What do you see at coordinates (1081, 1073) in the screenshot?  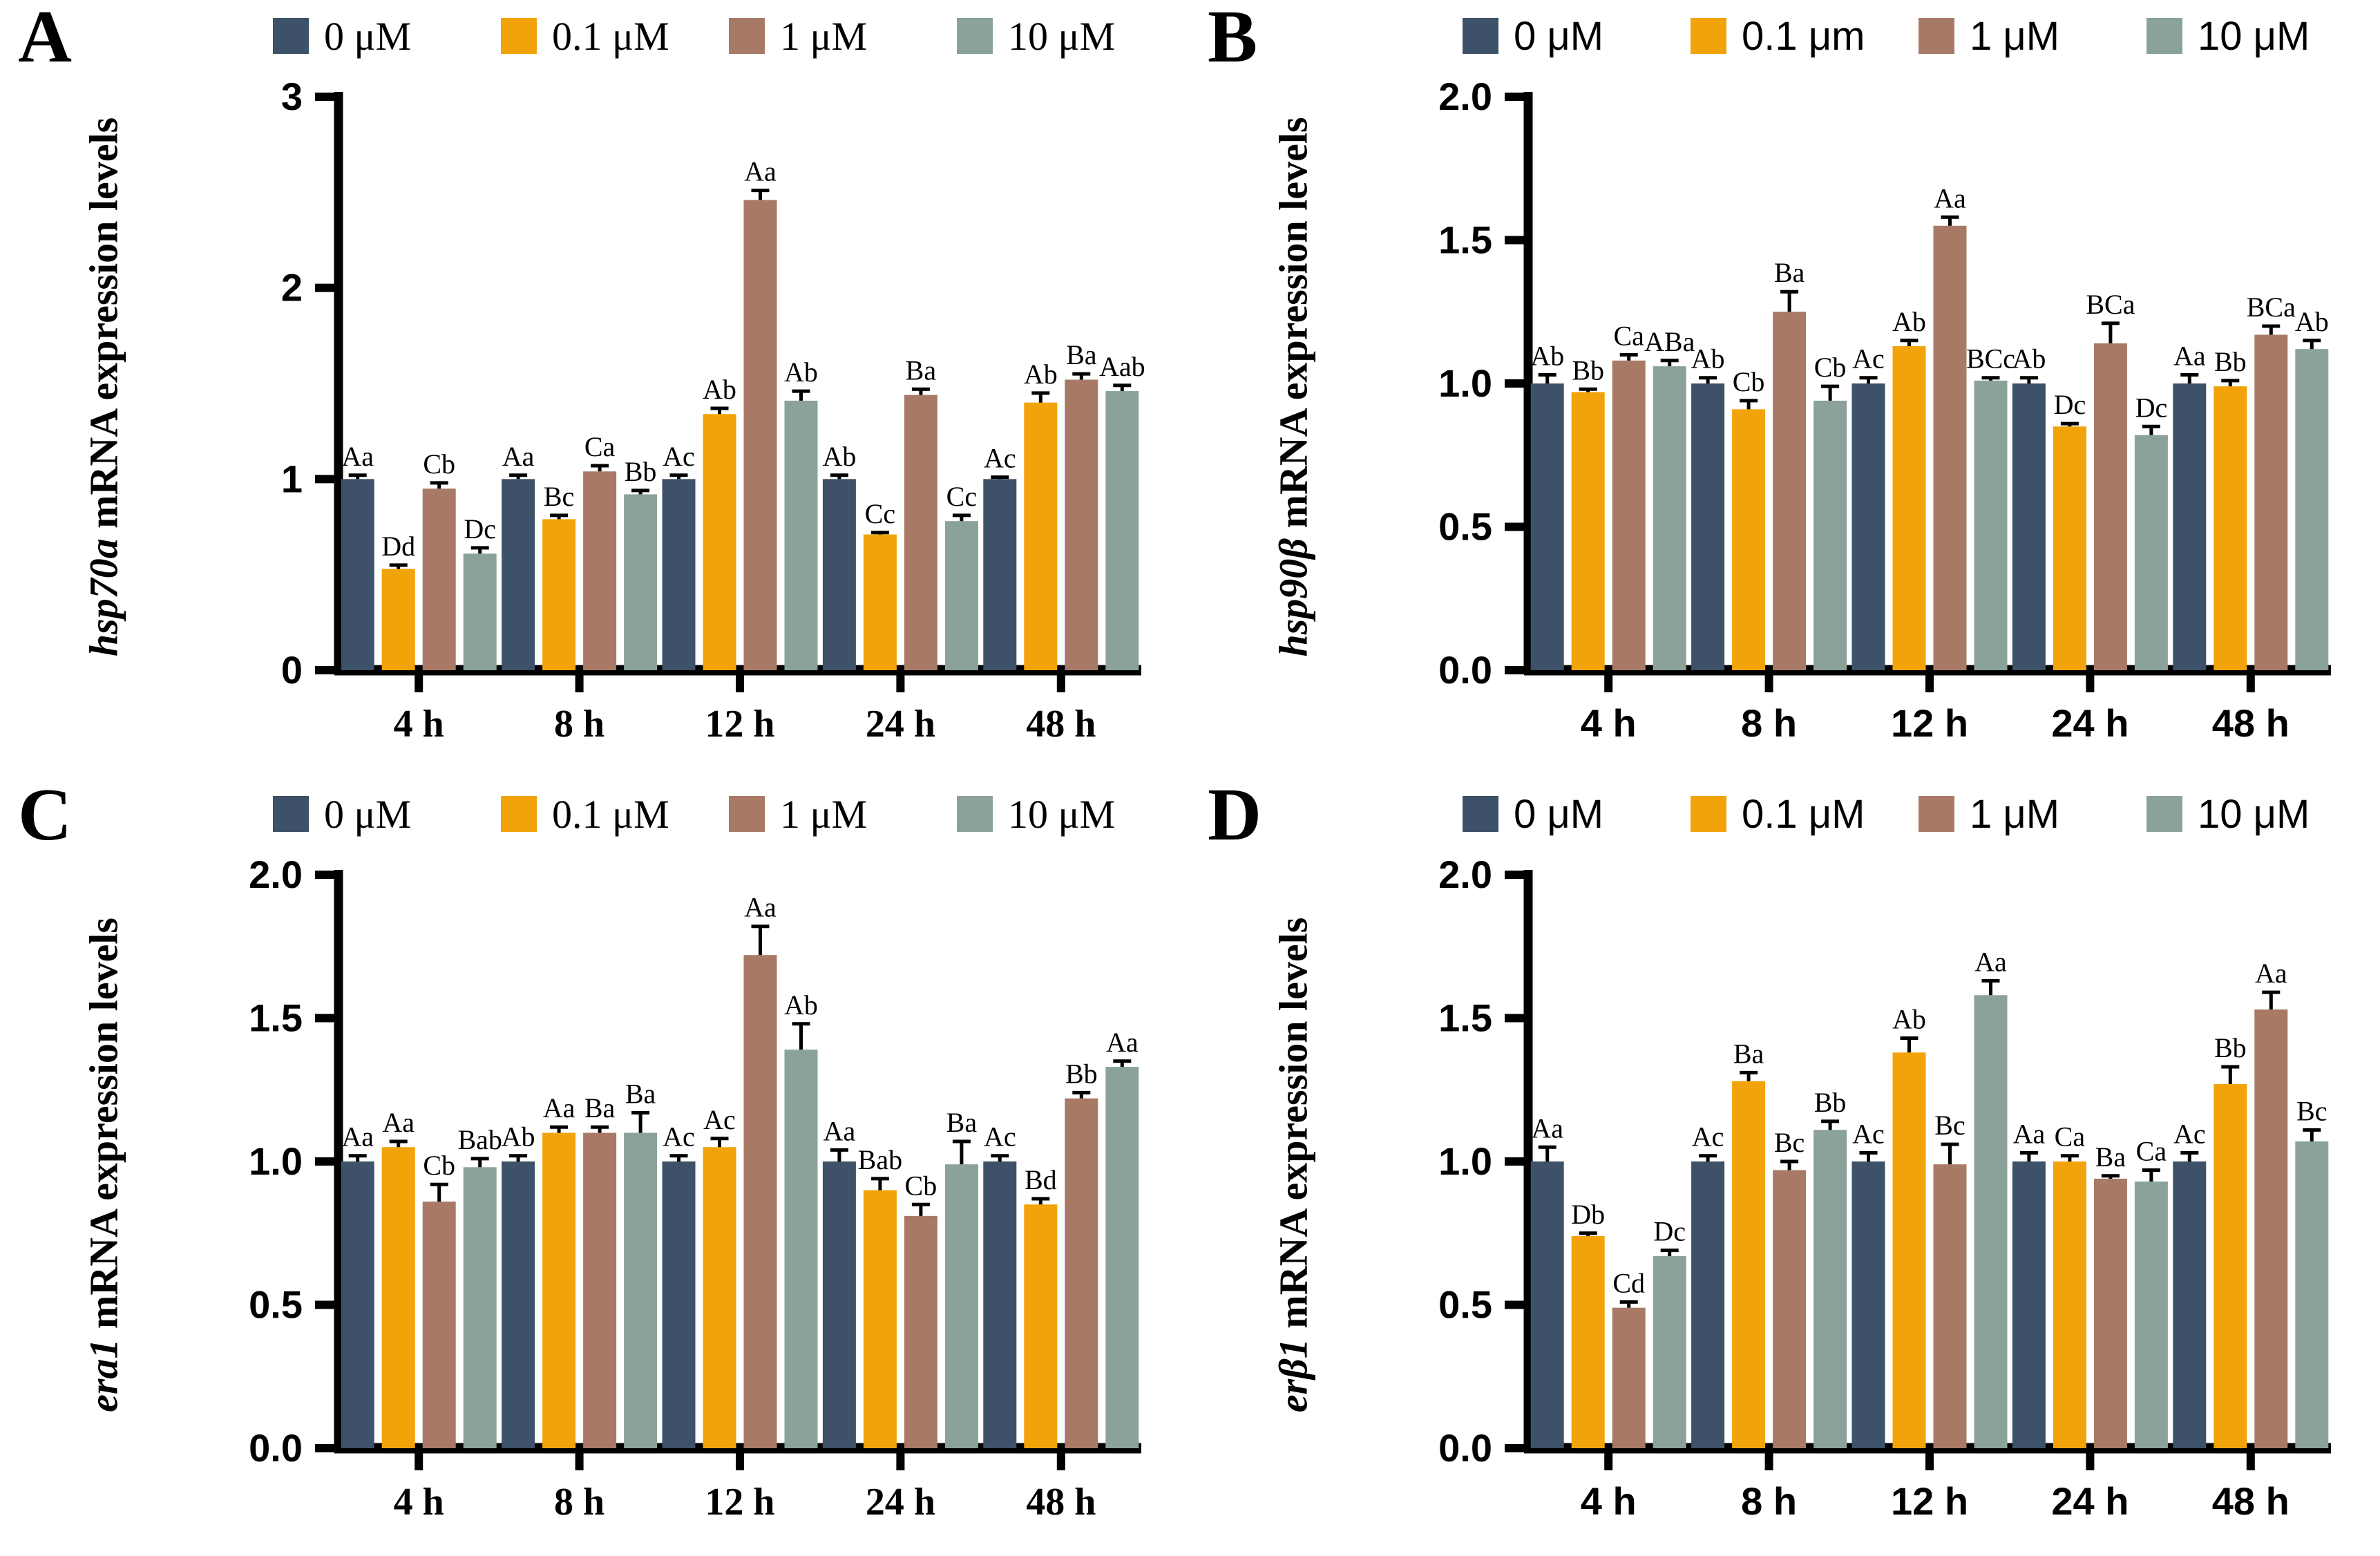 I see `sig-letter: Bb` at bounding box center [1081, 1073].